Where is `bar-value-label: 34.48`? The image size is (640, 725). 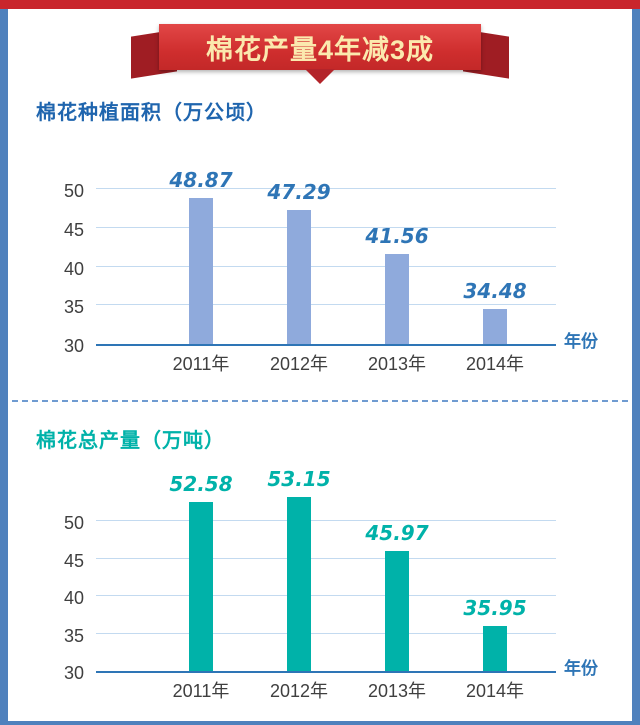
bar-value-label: 34.48 is located at coordinates (495, 291).